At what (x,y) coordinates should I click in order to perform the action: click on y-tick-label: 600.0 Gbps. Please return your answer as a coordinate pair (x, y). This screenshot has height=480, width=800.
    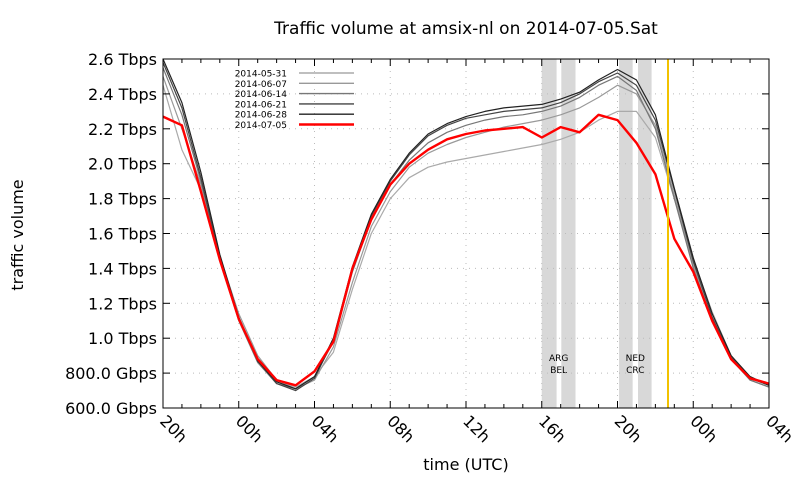
    Looking at the image, I should click on (111, 408).